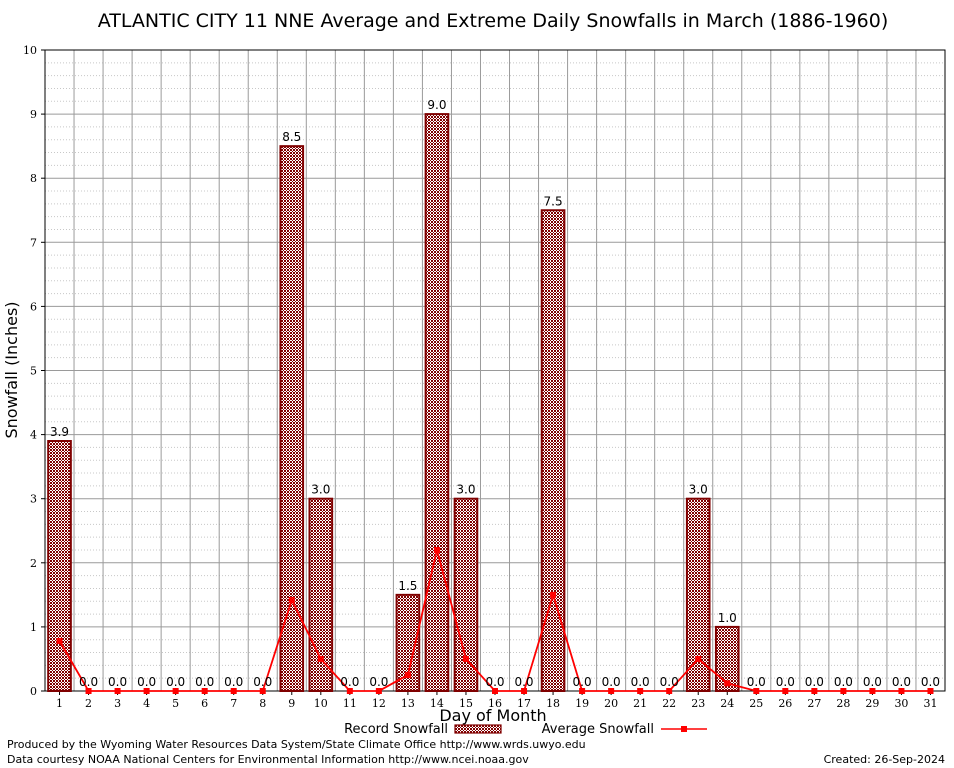 The height and width of the screenshot is (768, 954). Describe the element at coordinates (33, 114) in the screenshot. I see `y-tick-label: 9` at that location.